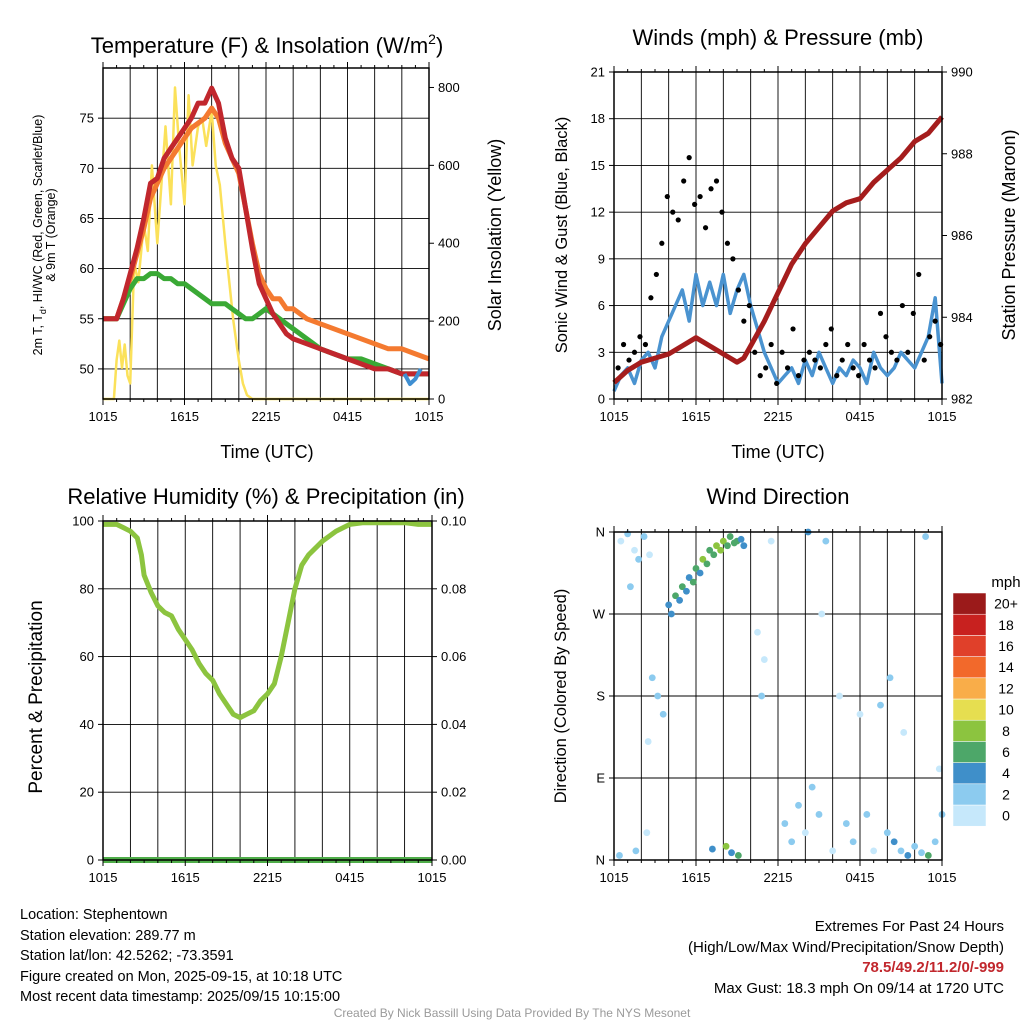 The image size is (1024, 1024). I want to click on svg-text: & 9m T (Orange), so click(51, 234).